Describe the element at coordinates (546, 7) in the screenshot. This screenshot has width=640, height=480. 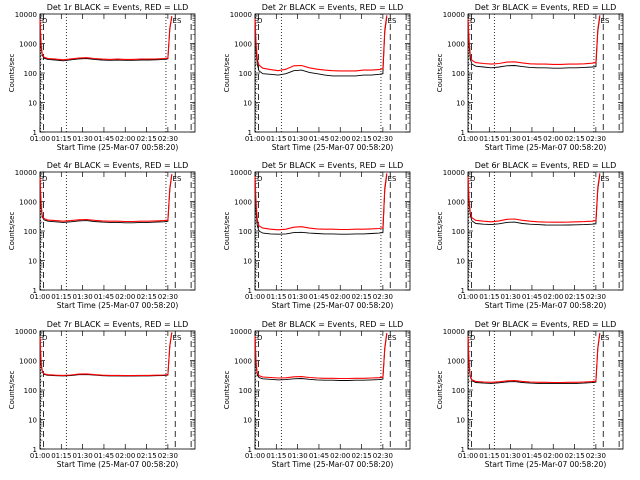
I see `chart-title: Det 3r BLACK = Events, RED = LLD` at that location.